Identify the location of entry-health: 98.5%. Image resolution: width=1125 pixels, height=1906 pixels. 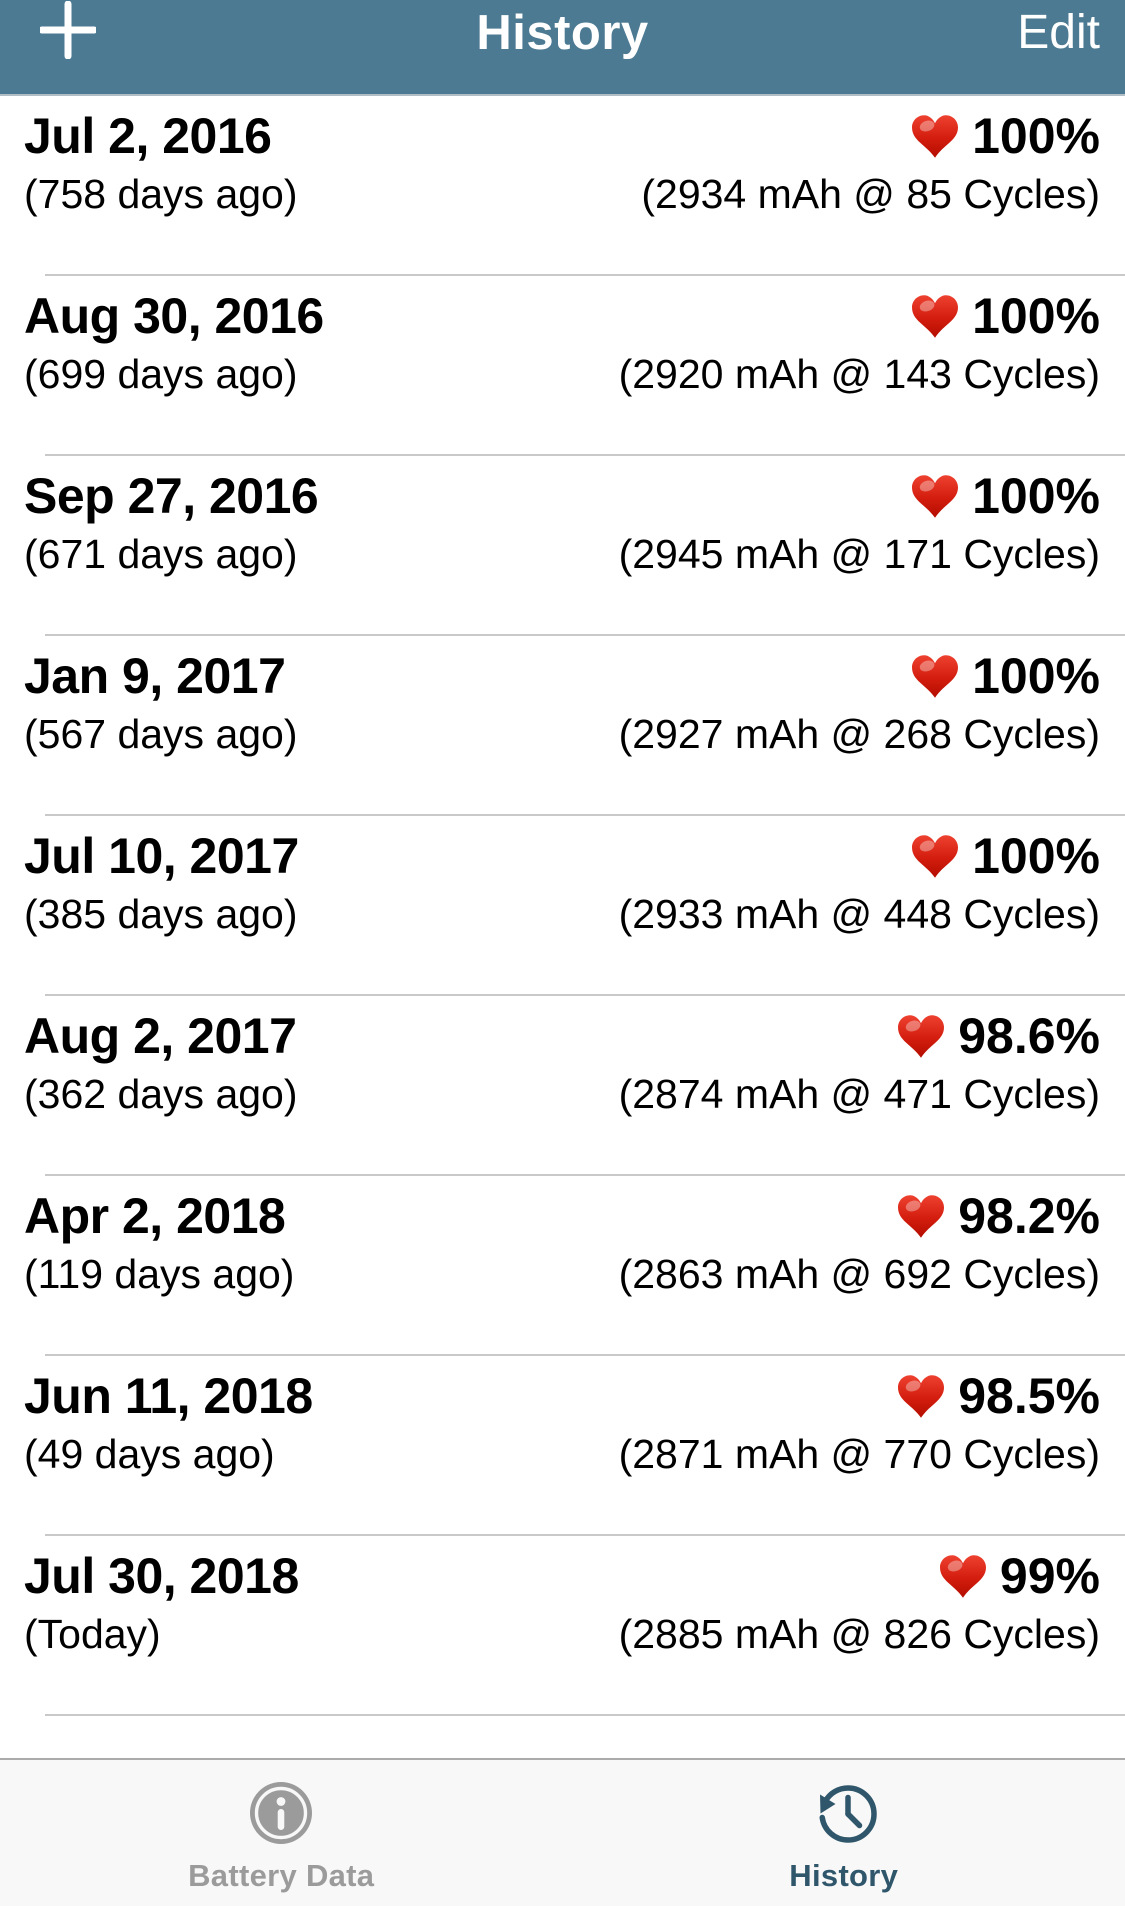
(859, 1396).